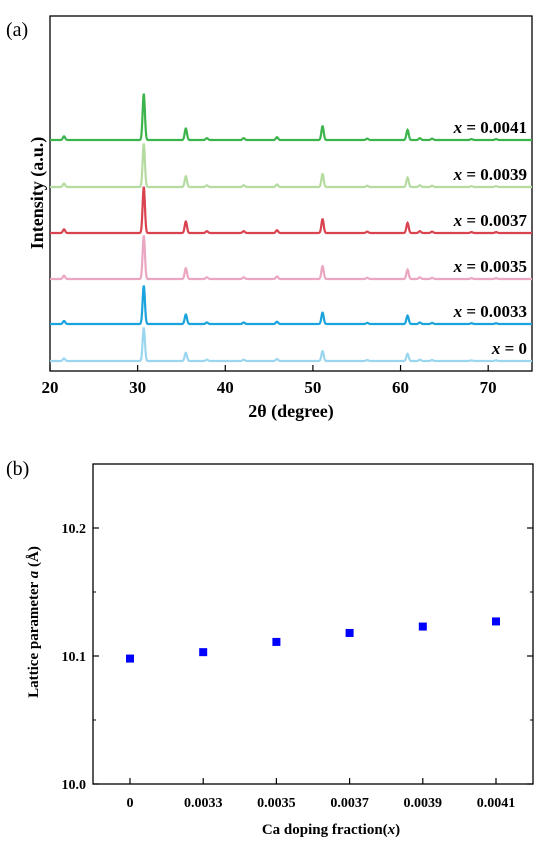 The image size is (550, 845). I want to click on y-tick-label-b: 10.1, so click(74, 657).